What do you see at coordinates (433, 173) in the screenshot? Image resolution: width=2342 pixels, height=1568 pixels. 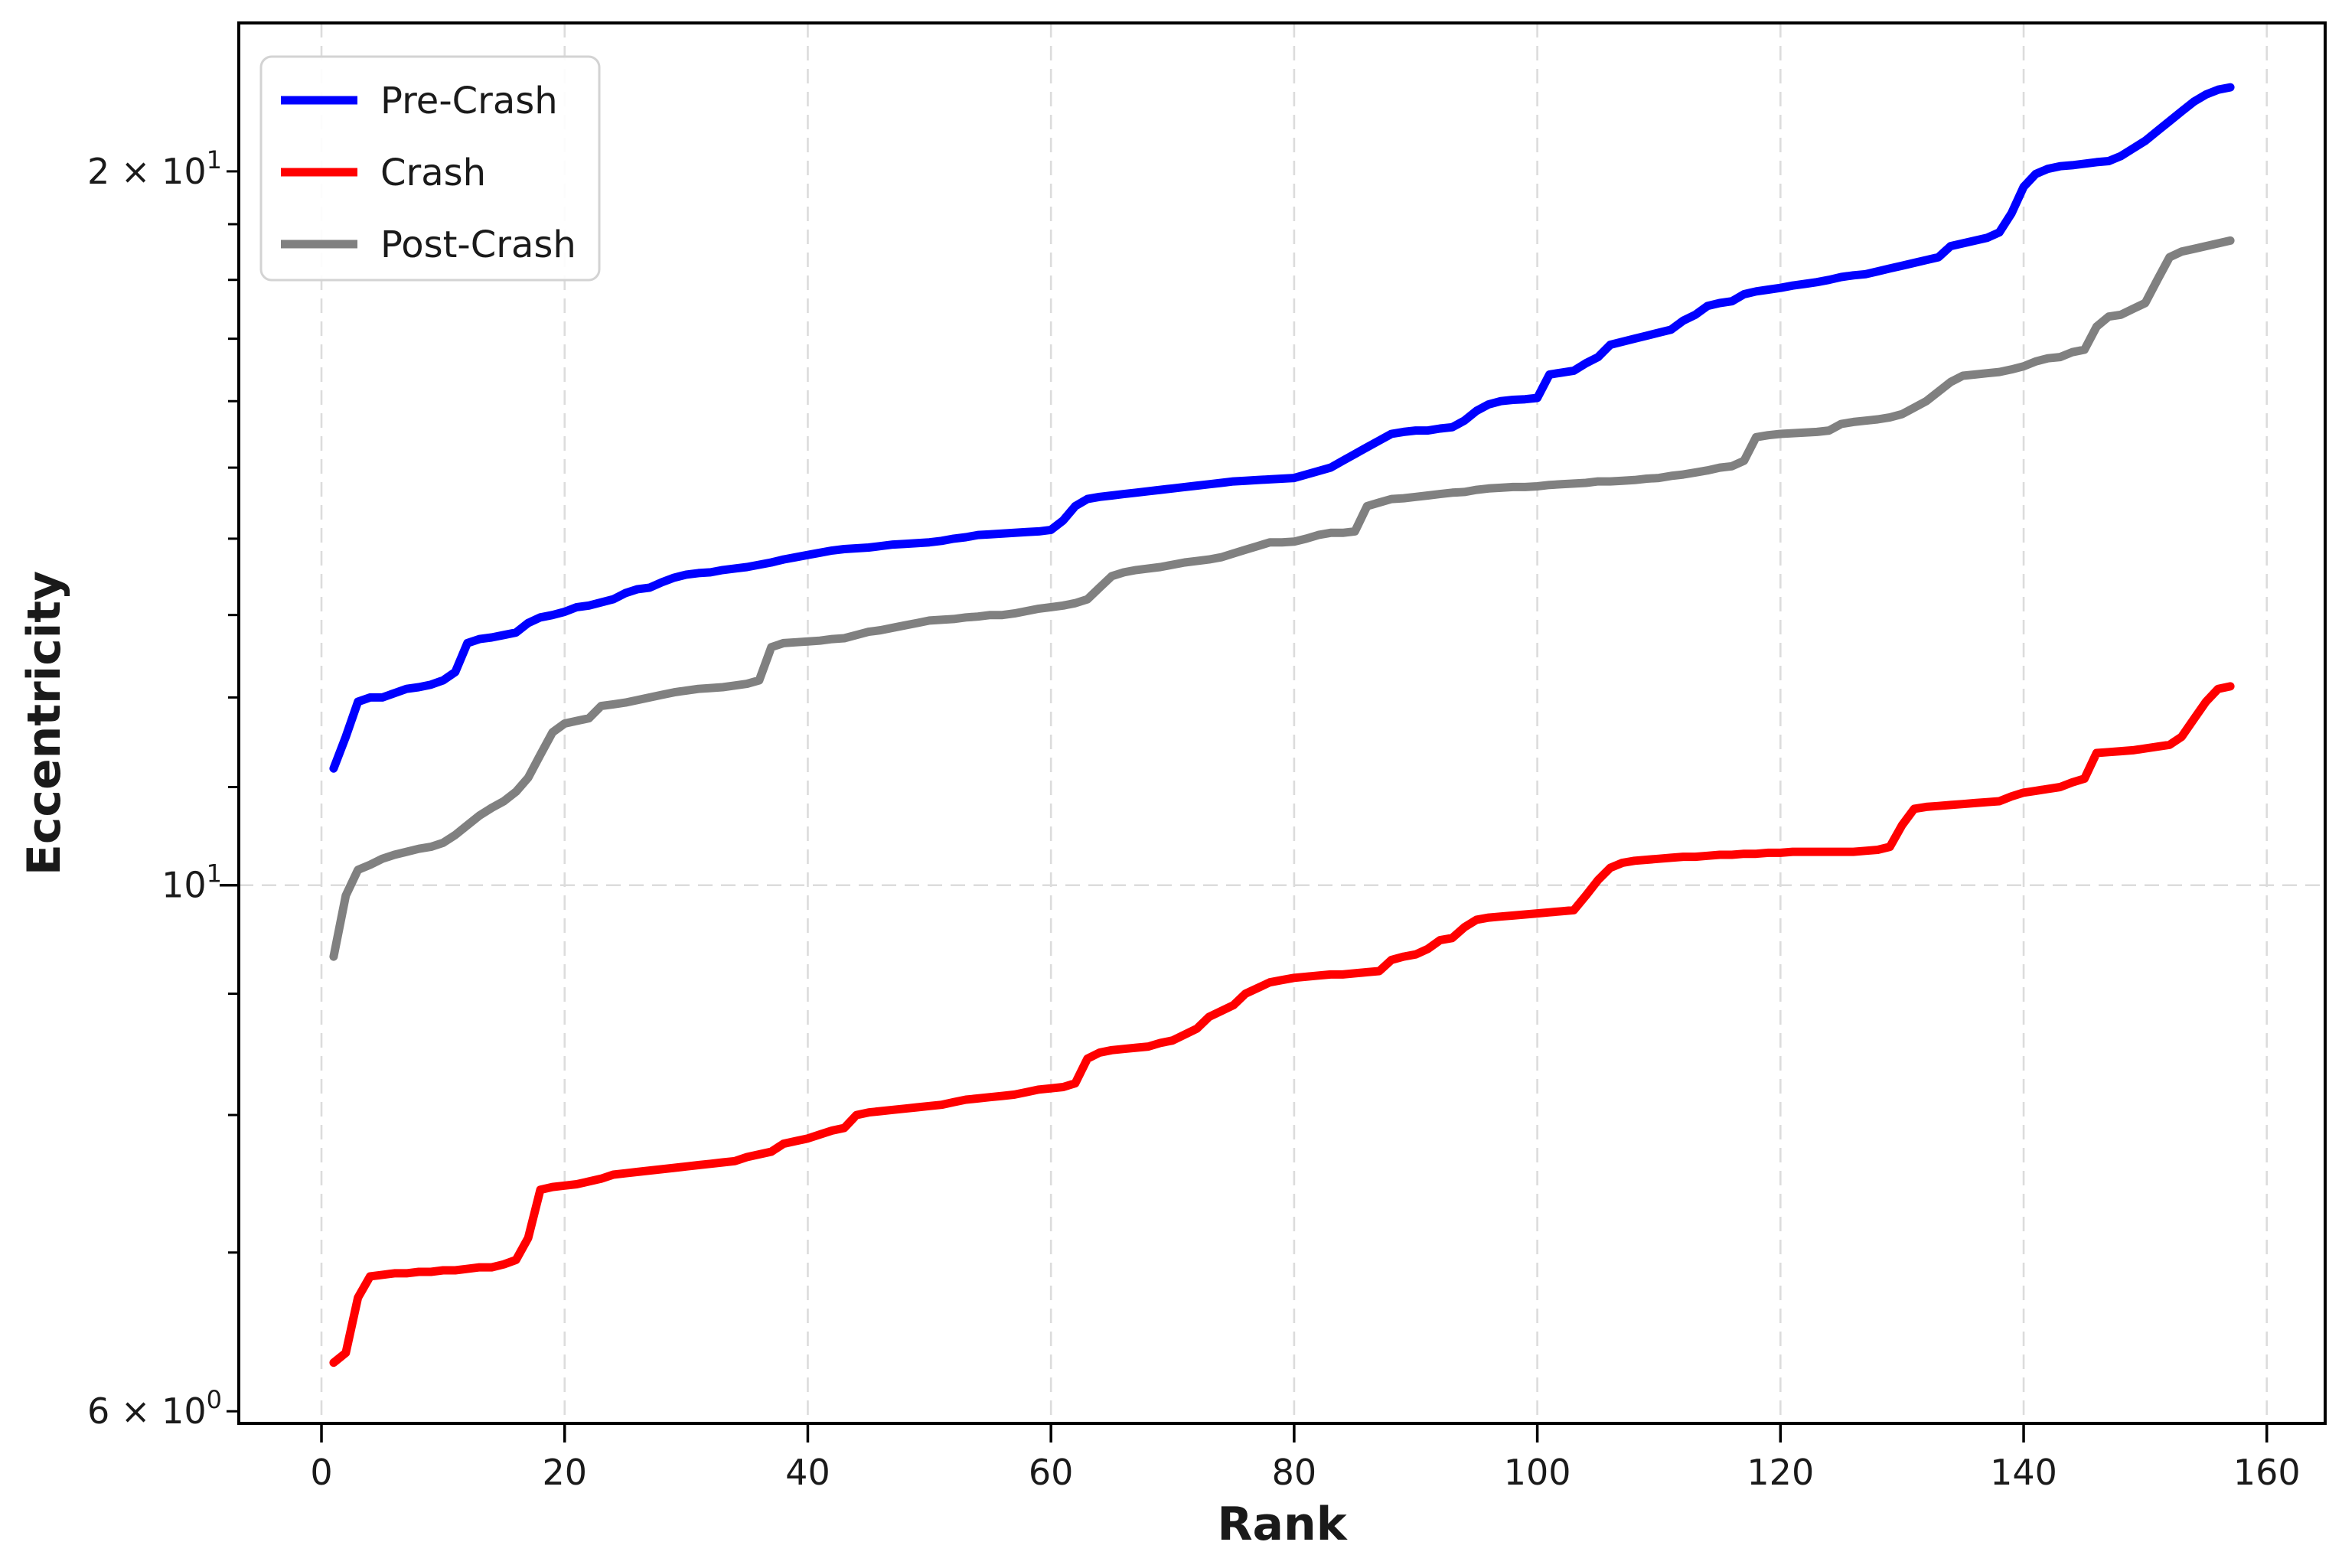 I see `legend-label-crash: Crash` at bounding box center [433, 173].